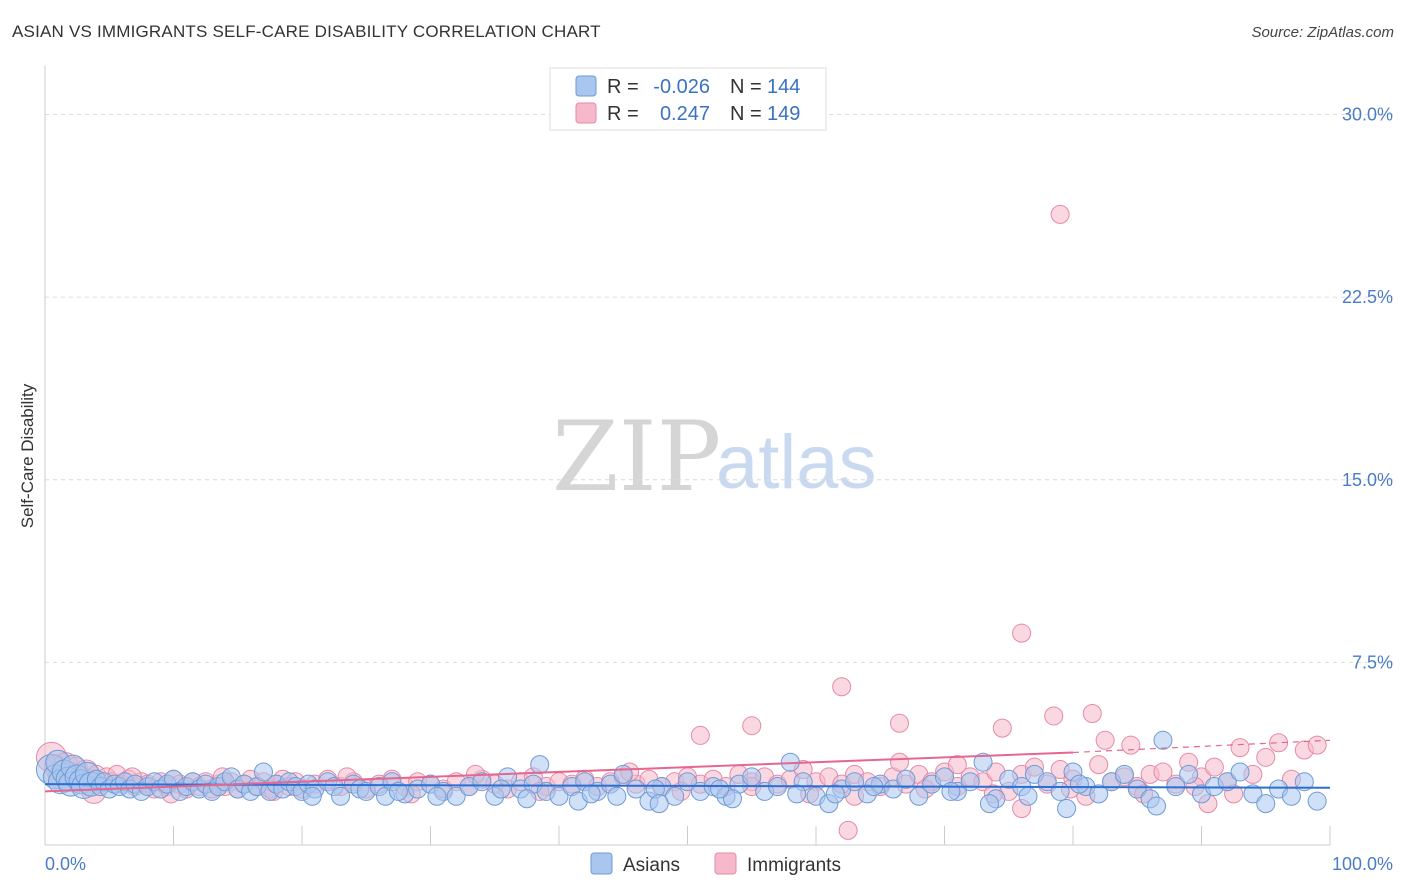 The height and width of the screenshot is (892, 1406). What do you see at coordinates (1367, 115) in the screenshot?
I see `y-tick-label: 30.0%` at bounding box center [1367, 115].